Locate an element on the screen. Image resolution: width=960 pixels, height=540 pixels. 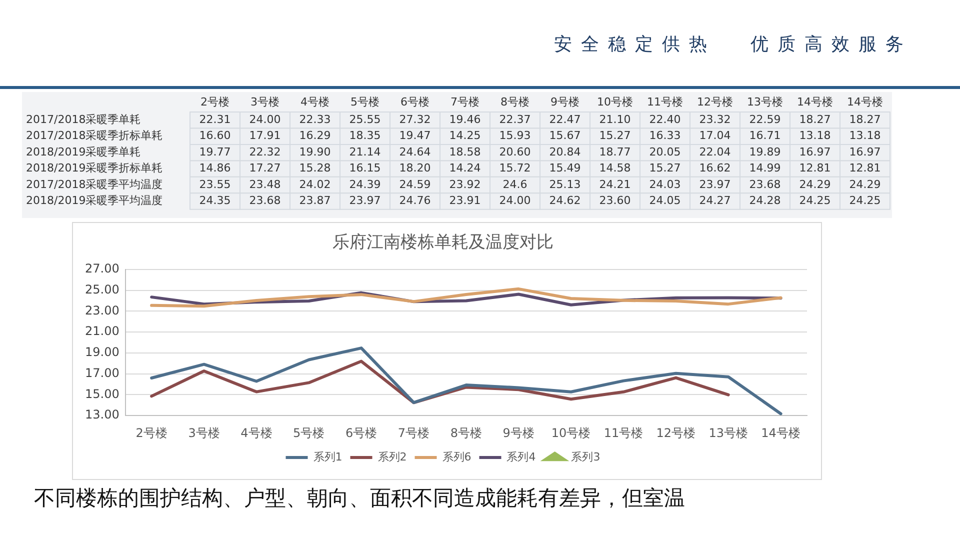
text: 安全稳定供热 优质高效服务 is located at coordinates (733, 44).